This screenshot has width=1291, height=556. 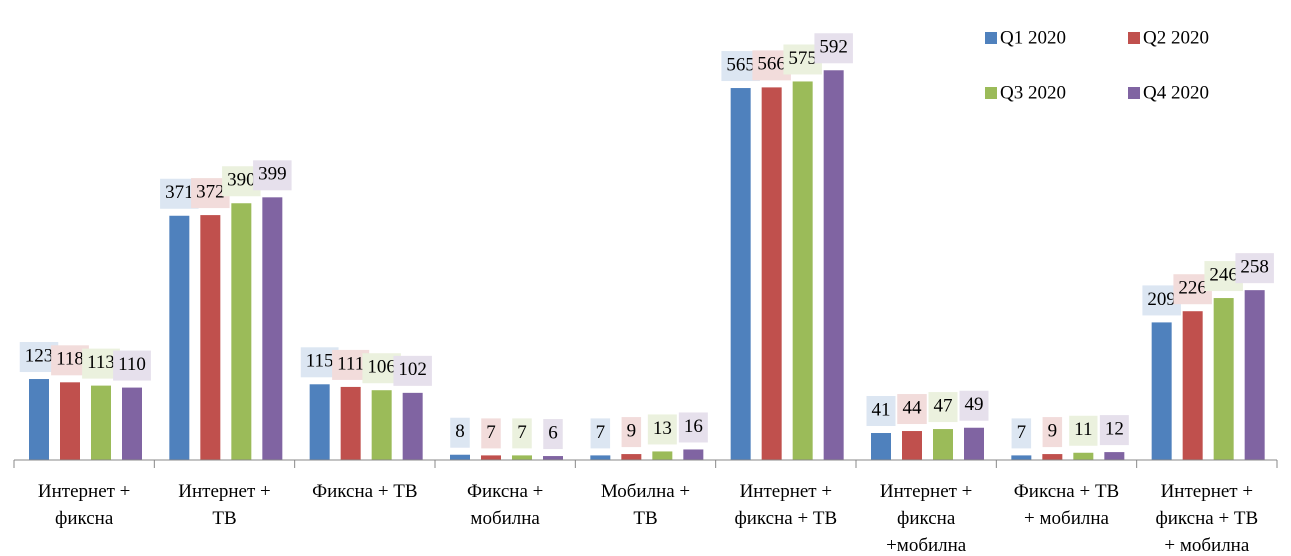 I want to click on data-label: 575, so click(x=802, y=58).